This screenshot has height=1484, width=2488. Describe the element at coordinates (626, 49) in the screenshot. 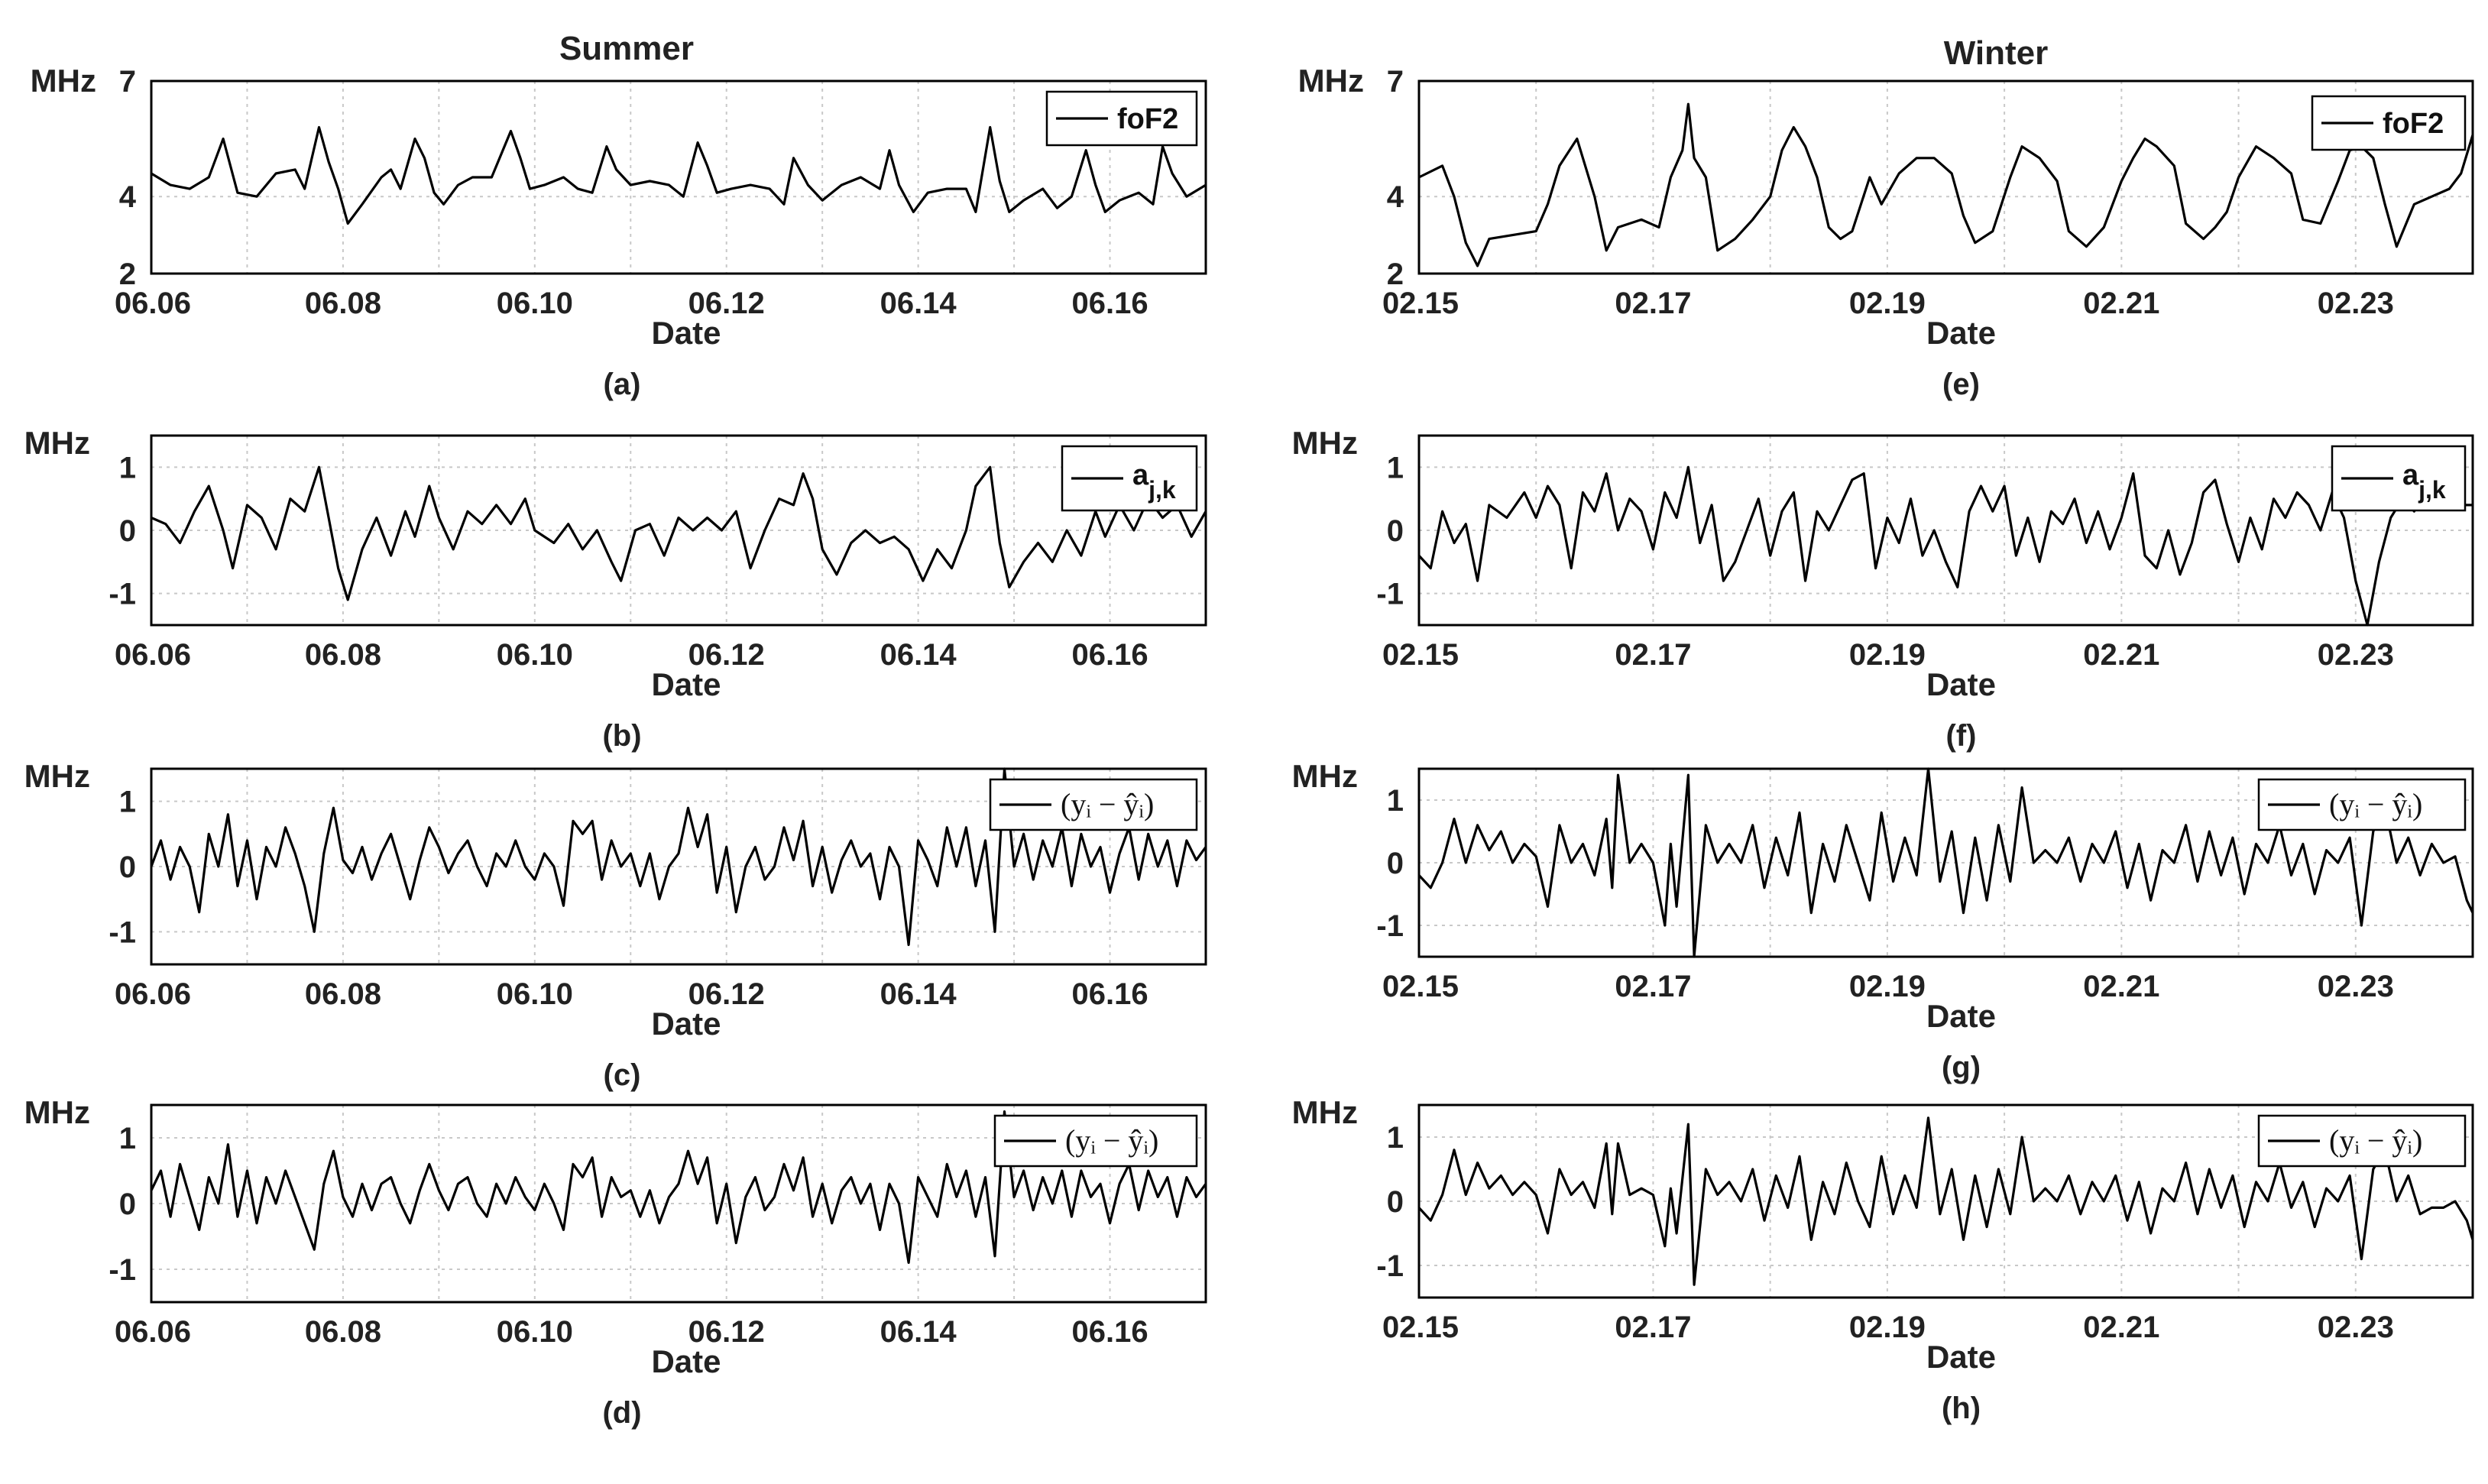

I see `summer-column-title: Summer` at that location.